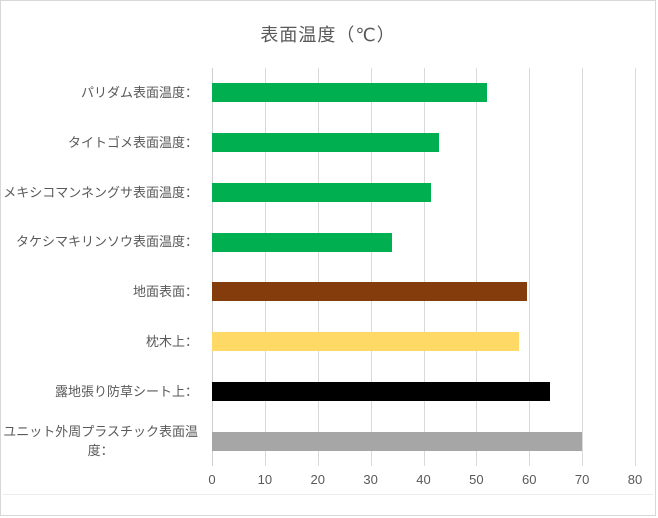  I want to click on chart-title: 表面温度（℃）, so click(328, 35).